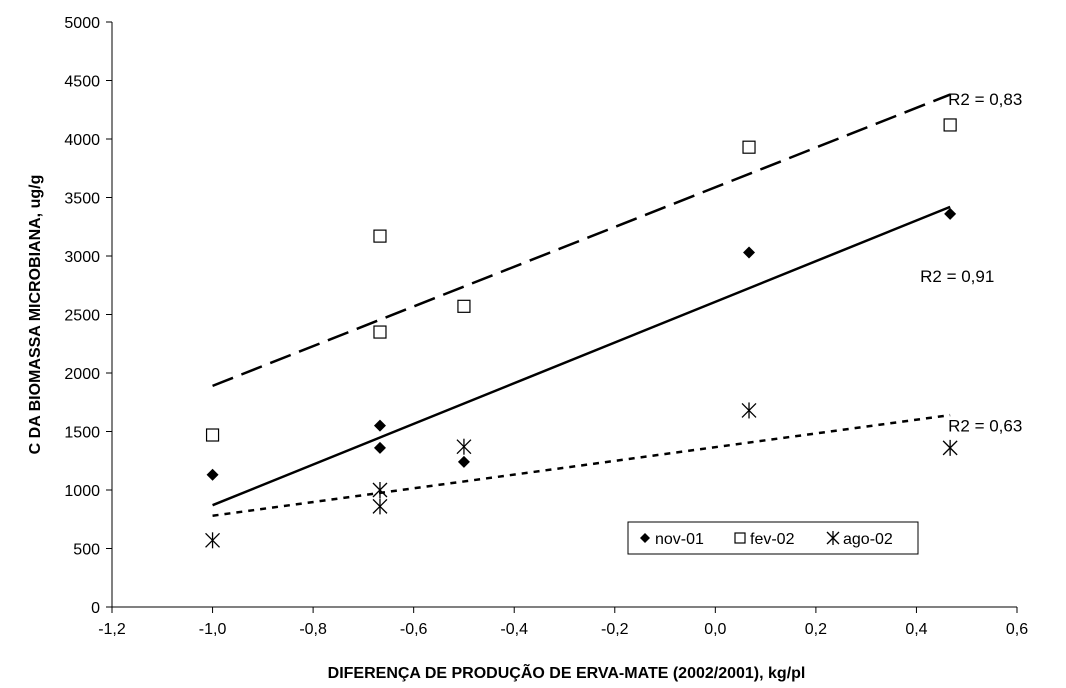  Describe the element at coordinates (35, 315) in the screenshot. I see `y-axis-title: C DA BIOMASSA MICROBIANA, ug/g` at that location.